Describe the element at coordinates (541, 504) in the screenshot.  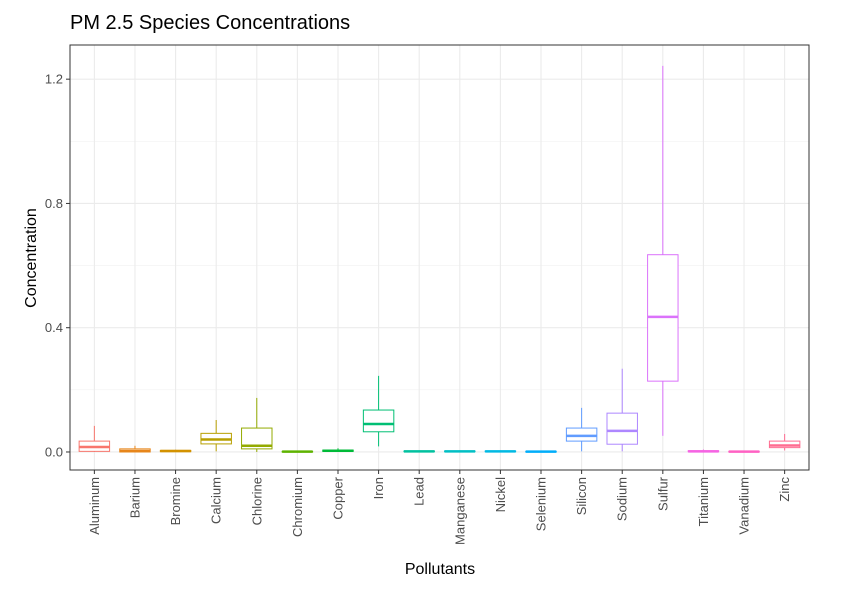
I see `x-tick-label: Selenium` at that location.